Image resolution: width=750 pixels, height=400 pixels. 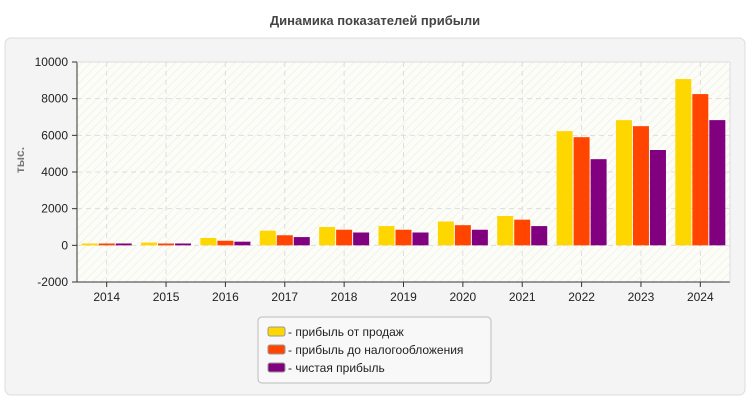 What do you see at coordinates (336, 368) in the screenshot?
I see `legend-label-3: - чистая прибыль` at bounding box center [336, 368].